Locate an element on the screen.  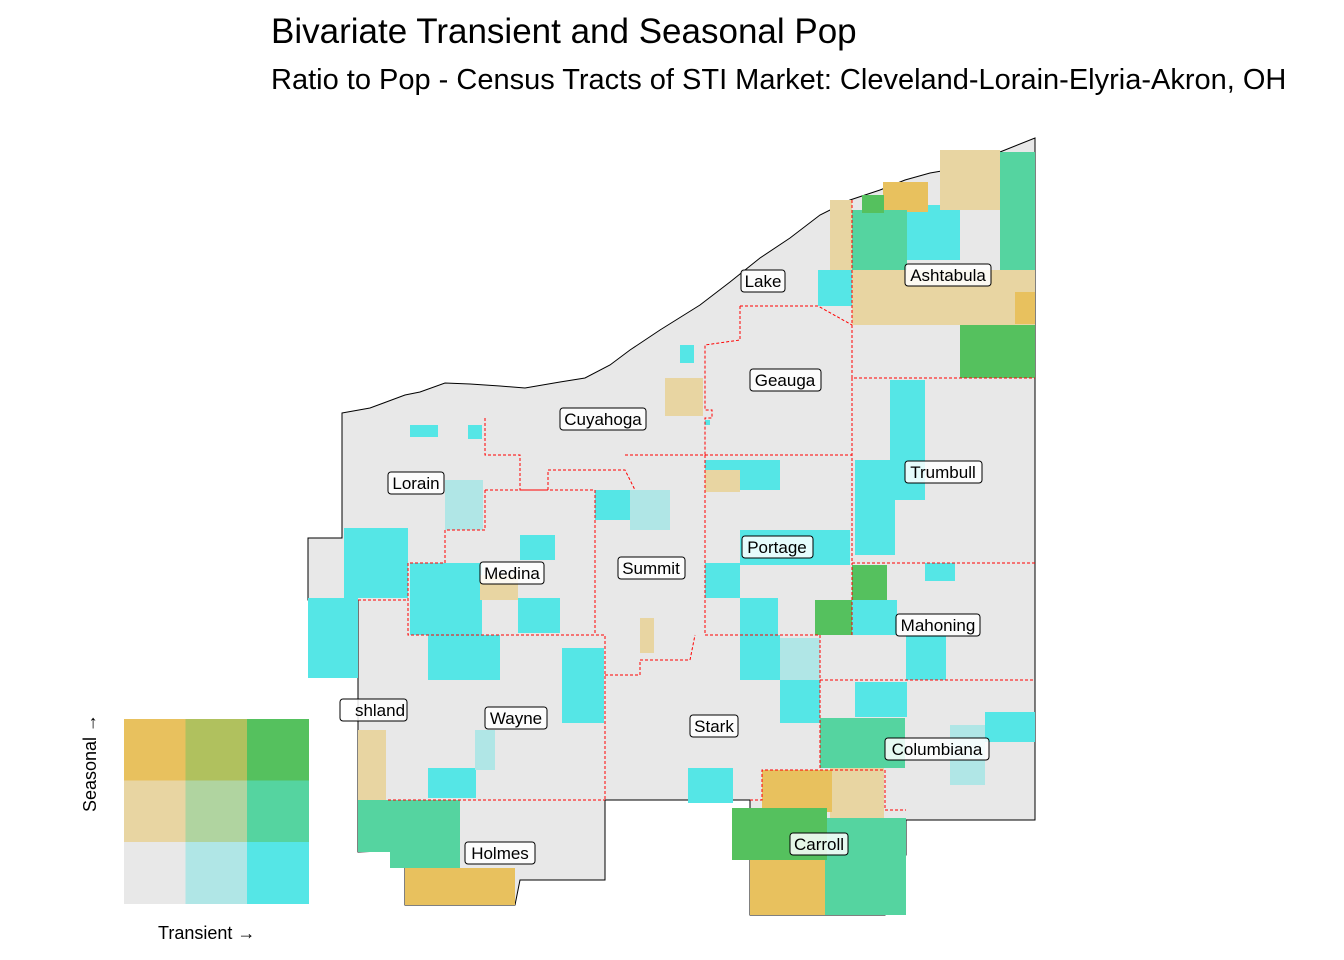
county-label-cuyahoga: Cuyahoga is located at coordinates (603, 419).